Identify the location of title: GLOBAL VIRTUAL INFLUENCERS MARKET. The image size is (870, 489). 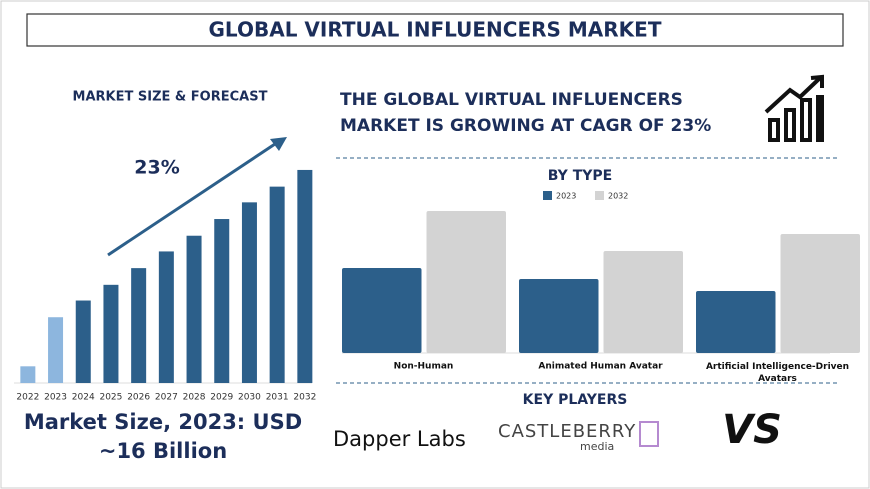
(435, 30).